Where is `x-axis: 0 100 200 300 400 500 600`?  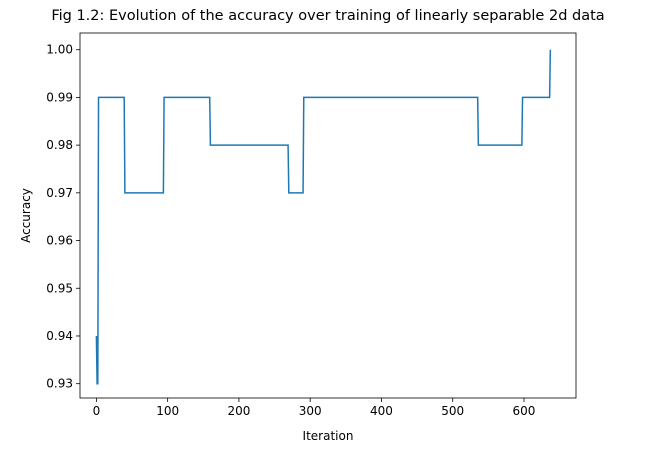 x-axis: 0 100 200 300 400 500 600 is located at coordinates (314, 408).